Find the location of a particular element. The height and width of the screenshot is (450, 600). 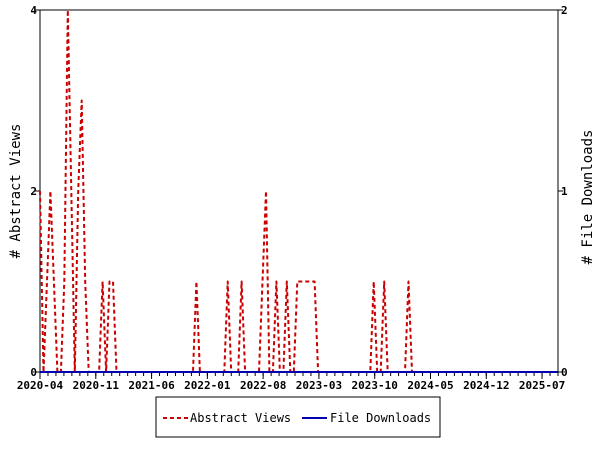

y-right-tick-label: 0 is located at coordinates (564, 372).